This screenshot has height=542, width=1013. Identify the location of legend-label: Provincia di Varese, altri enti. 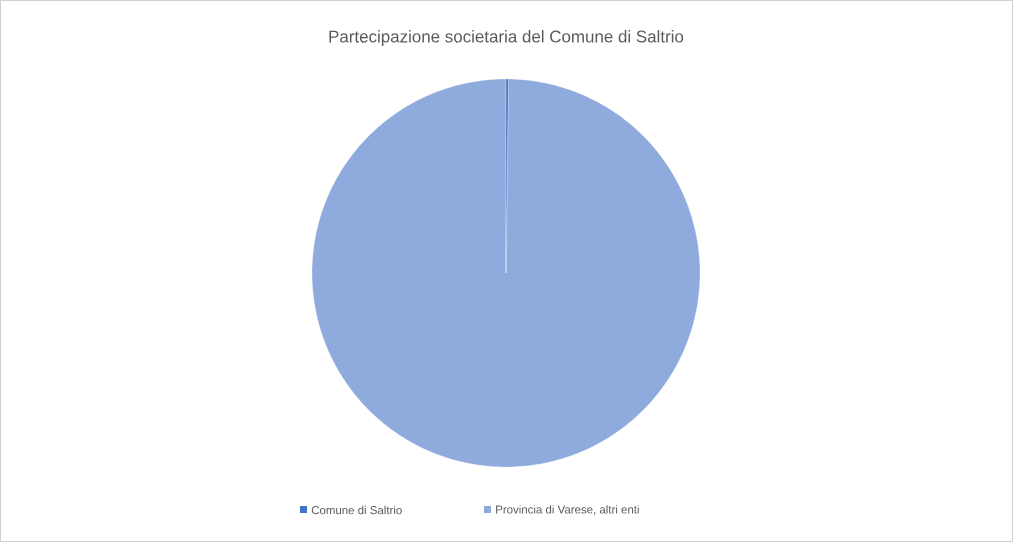
(567, 510).